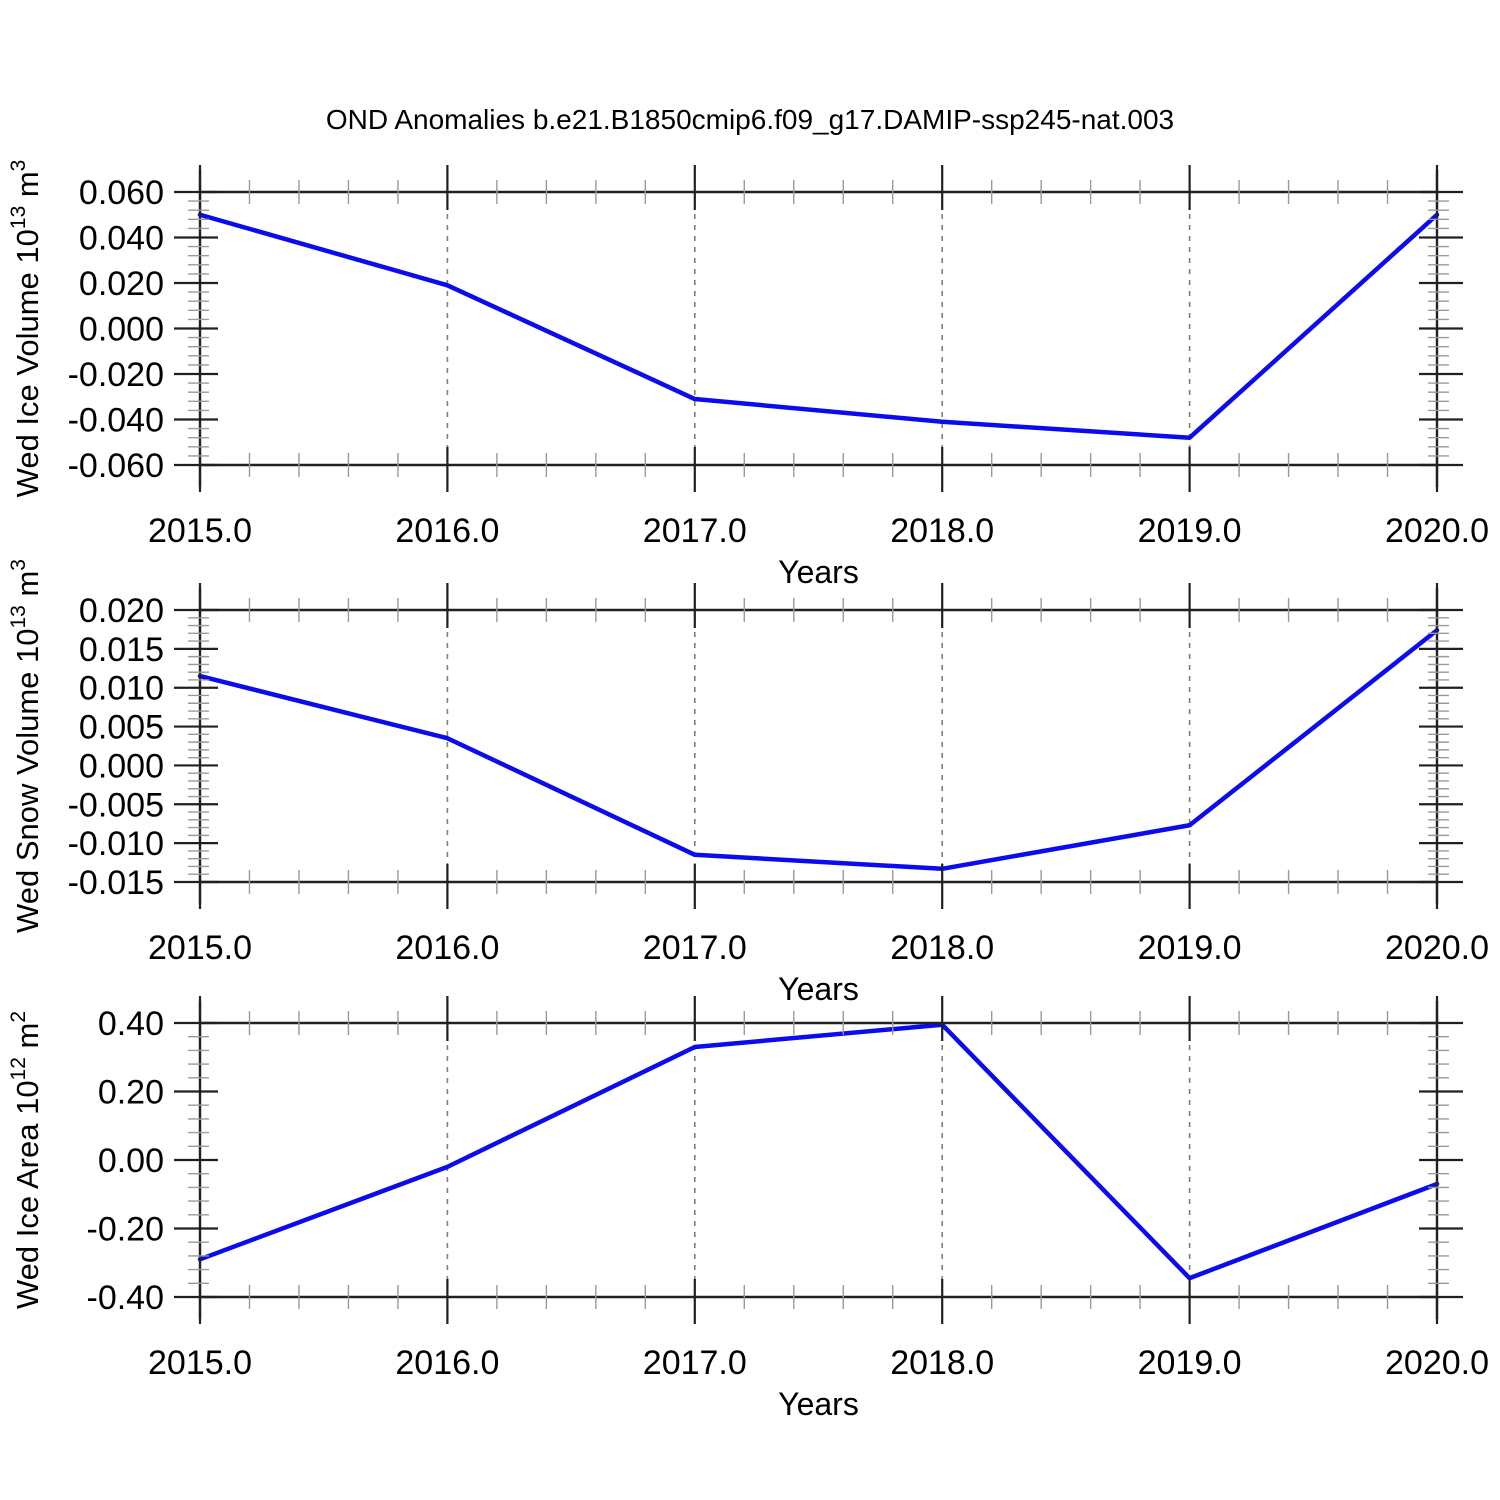 Image resolution: width=1500 pixels, height=1500 pixels. Describe the element at coordinates (126, 1230) in the screenshot. I see `y-tick-label: -0.20` at that location.